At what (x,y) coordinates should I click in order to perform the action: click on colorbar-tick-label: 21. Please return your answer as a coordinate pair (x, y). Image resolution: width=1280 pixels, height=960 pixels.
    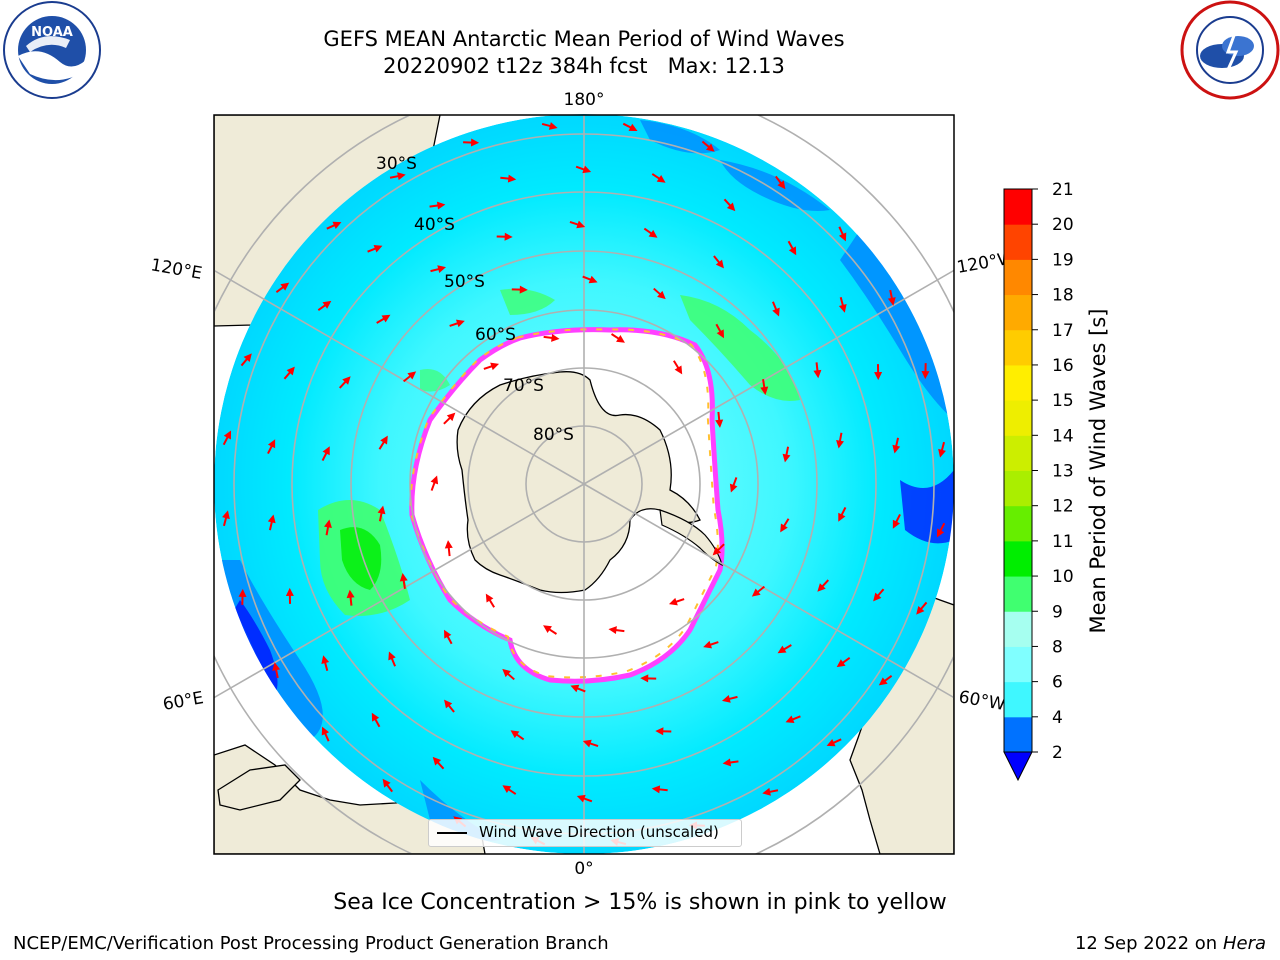
    Looking at the image, I should click on (1063, 190).